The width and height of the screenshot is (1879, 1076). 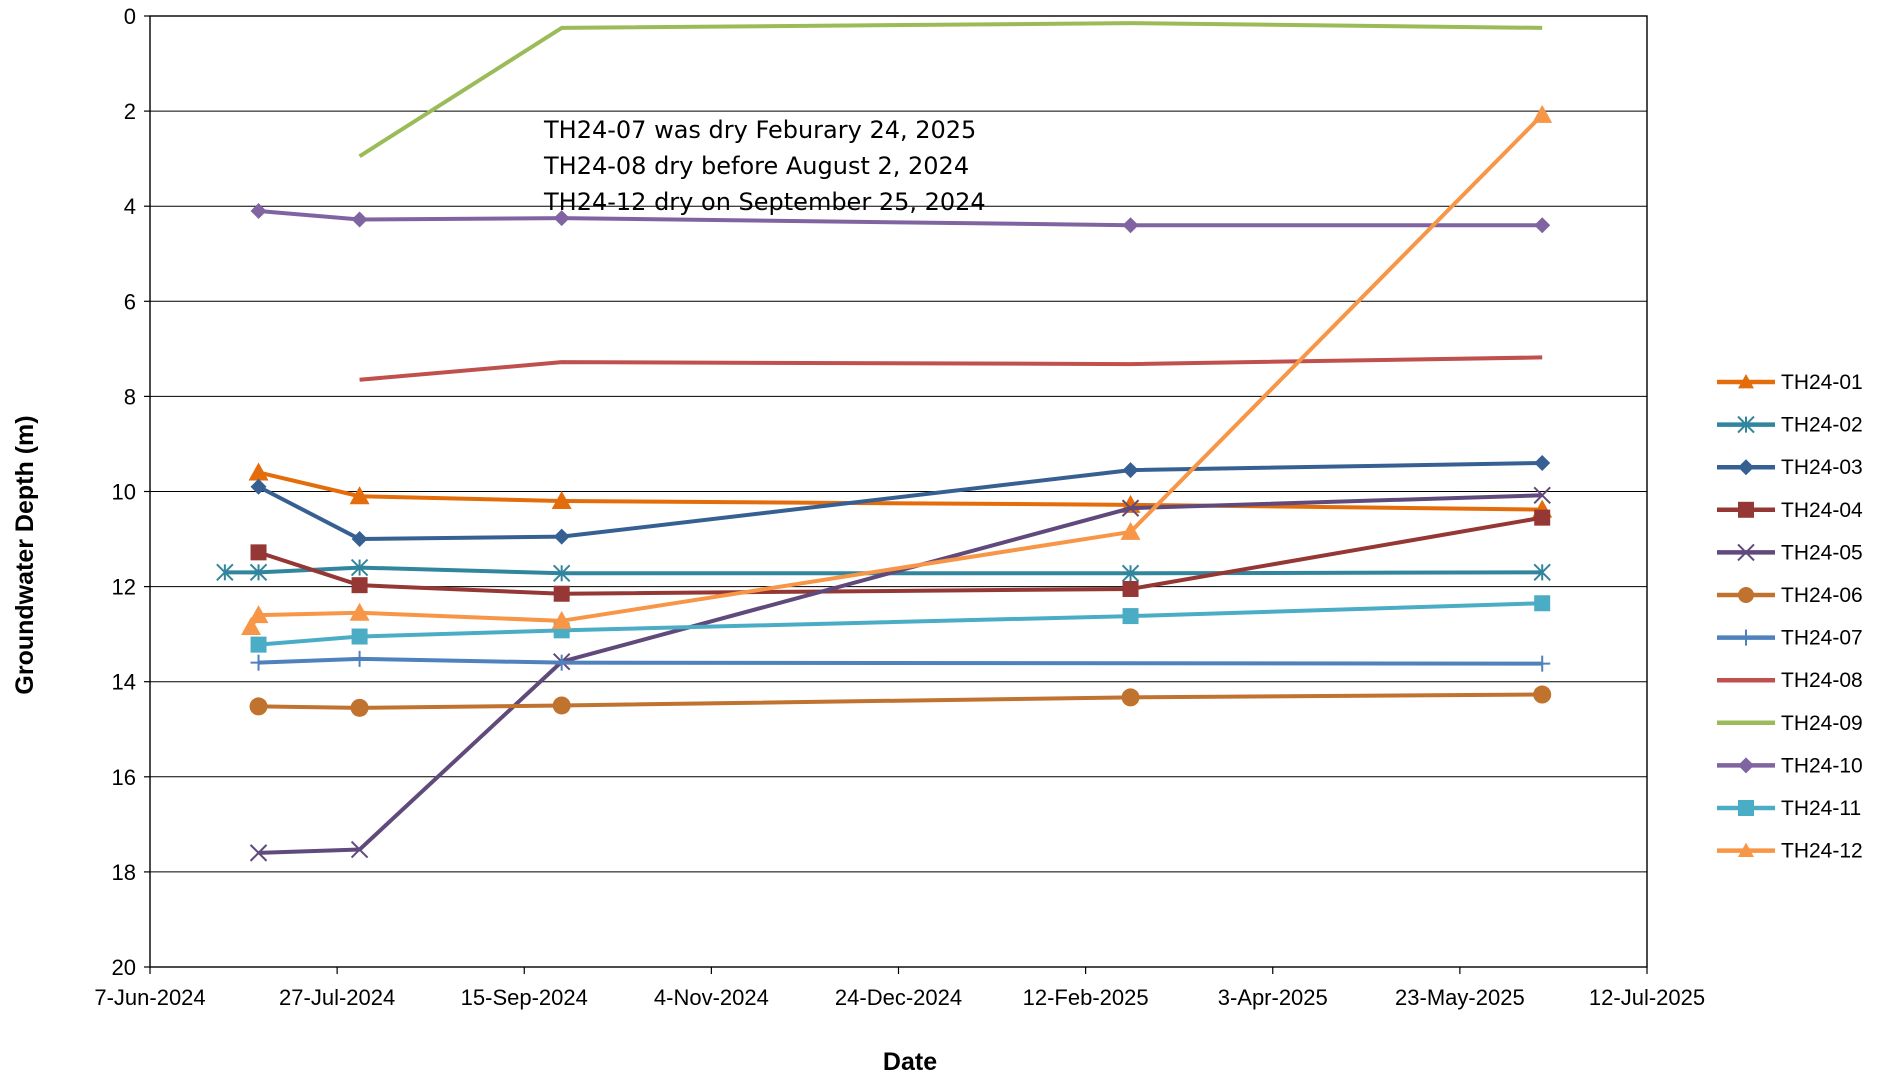 What do you see at coordinates (124, 967) in the screenshot?
I see `y-tick-label: 20` at bounding box center [124, 967].